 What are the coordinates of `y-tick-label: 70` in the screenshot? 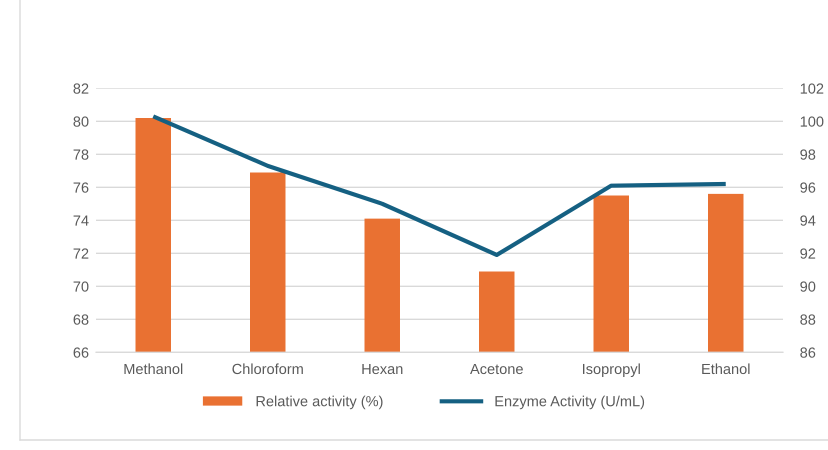 It's located at (81, 286).